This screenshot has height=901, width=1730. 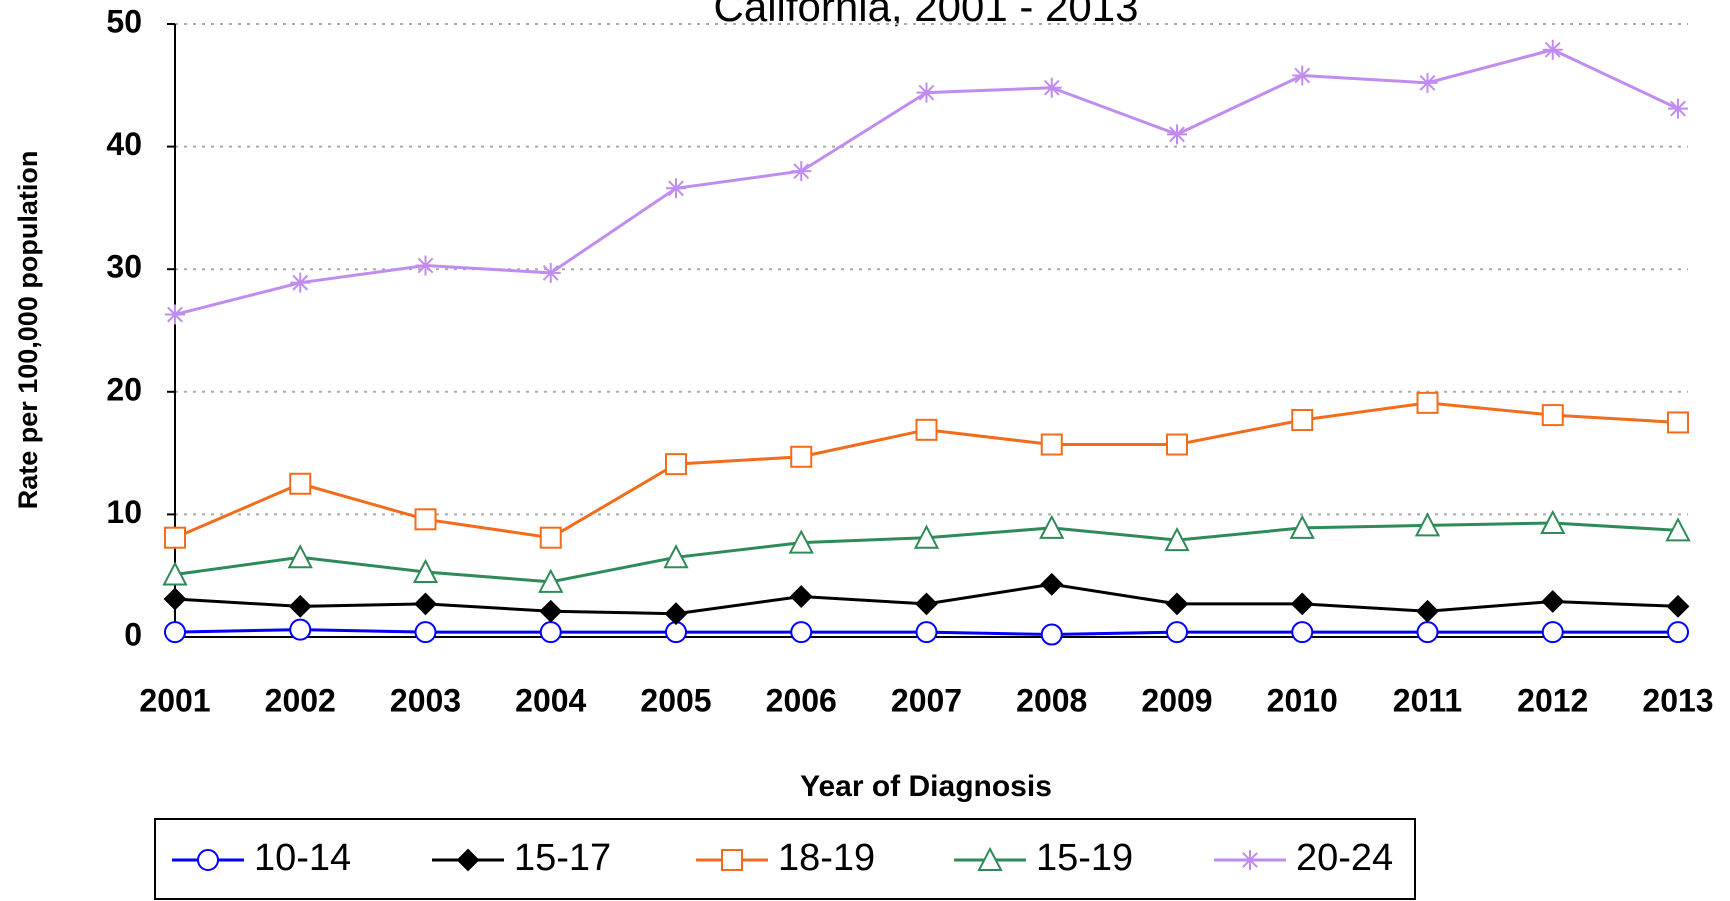 I want to click on y-tick-label: 20, so click(x=124, y=389).